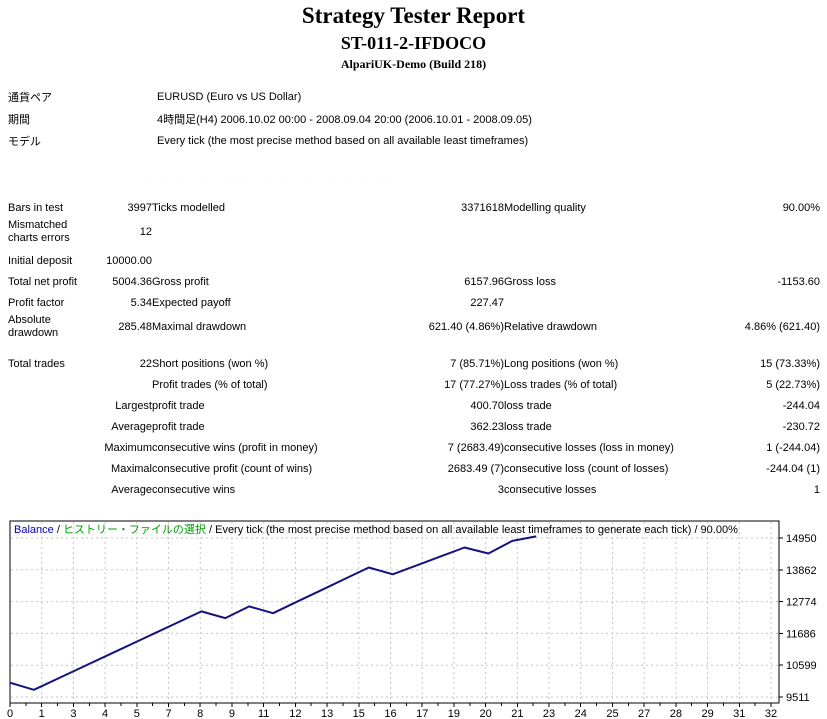 The image size is (827, 719). Describe the element at coordinates (801, 427) in the screenshot. I see `stat-value: -230.72` at that location.